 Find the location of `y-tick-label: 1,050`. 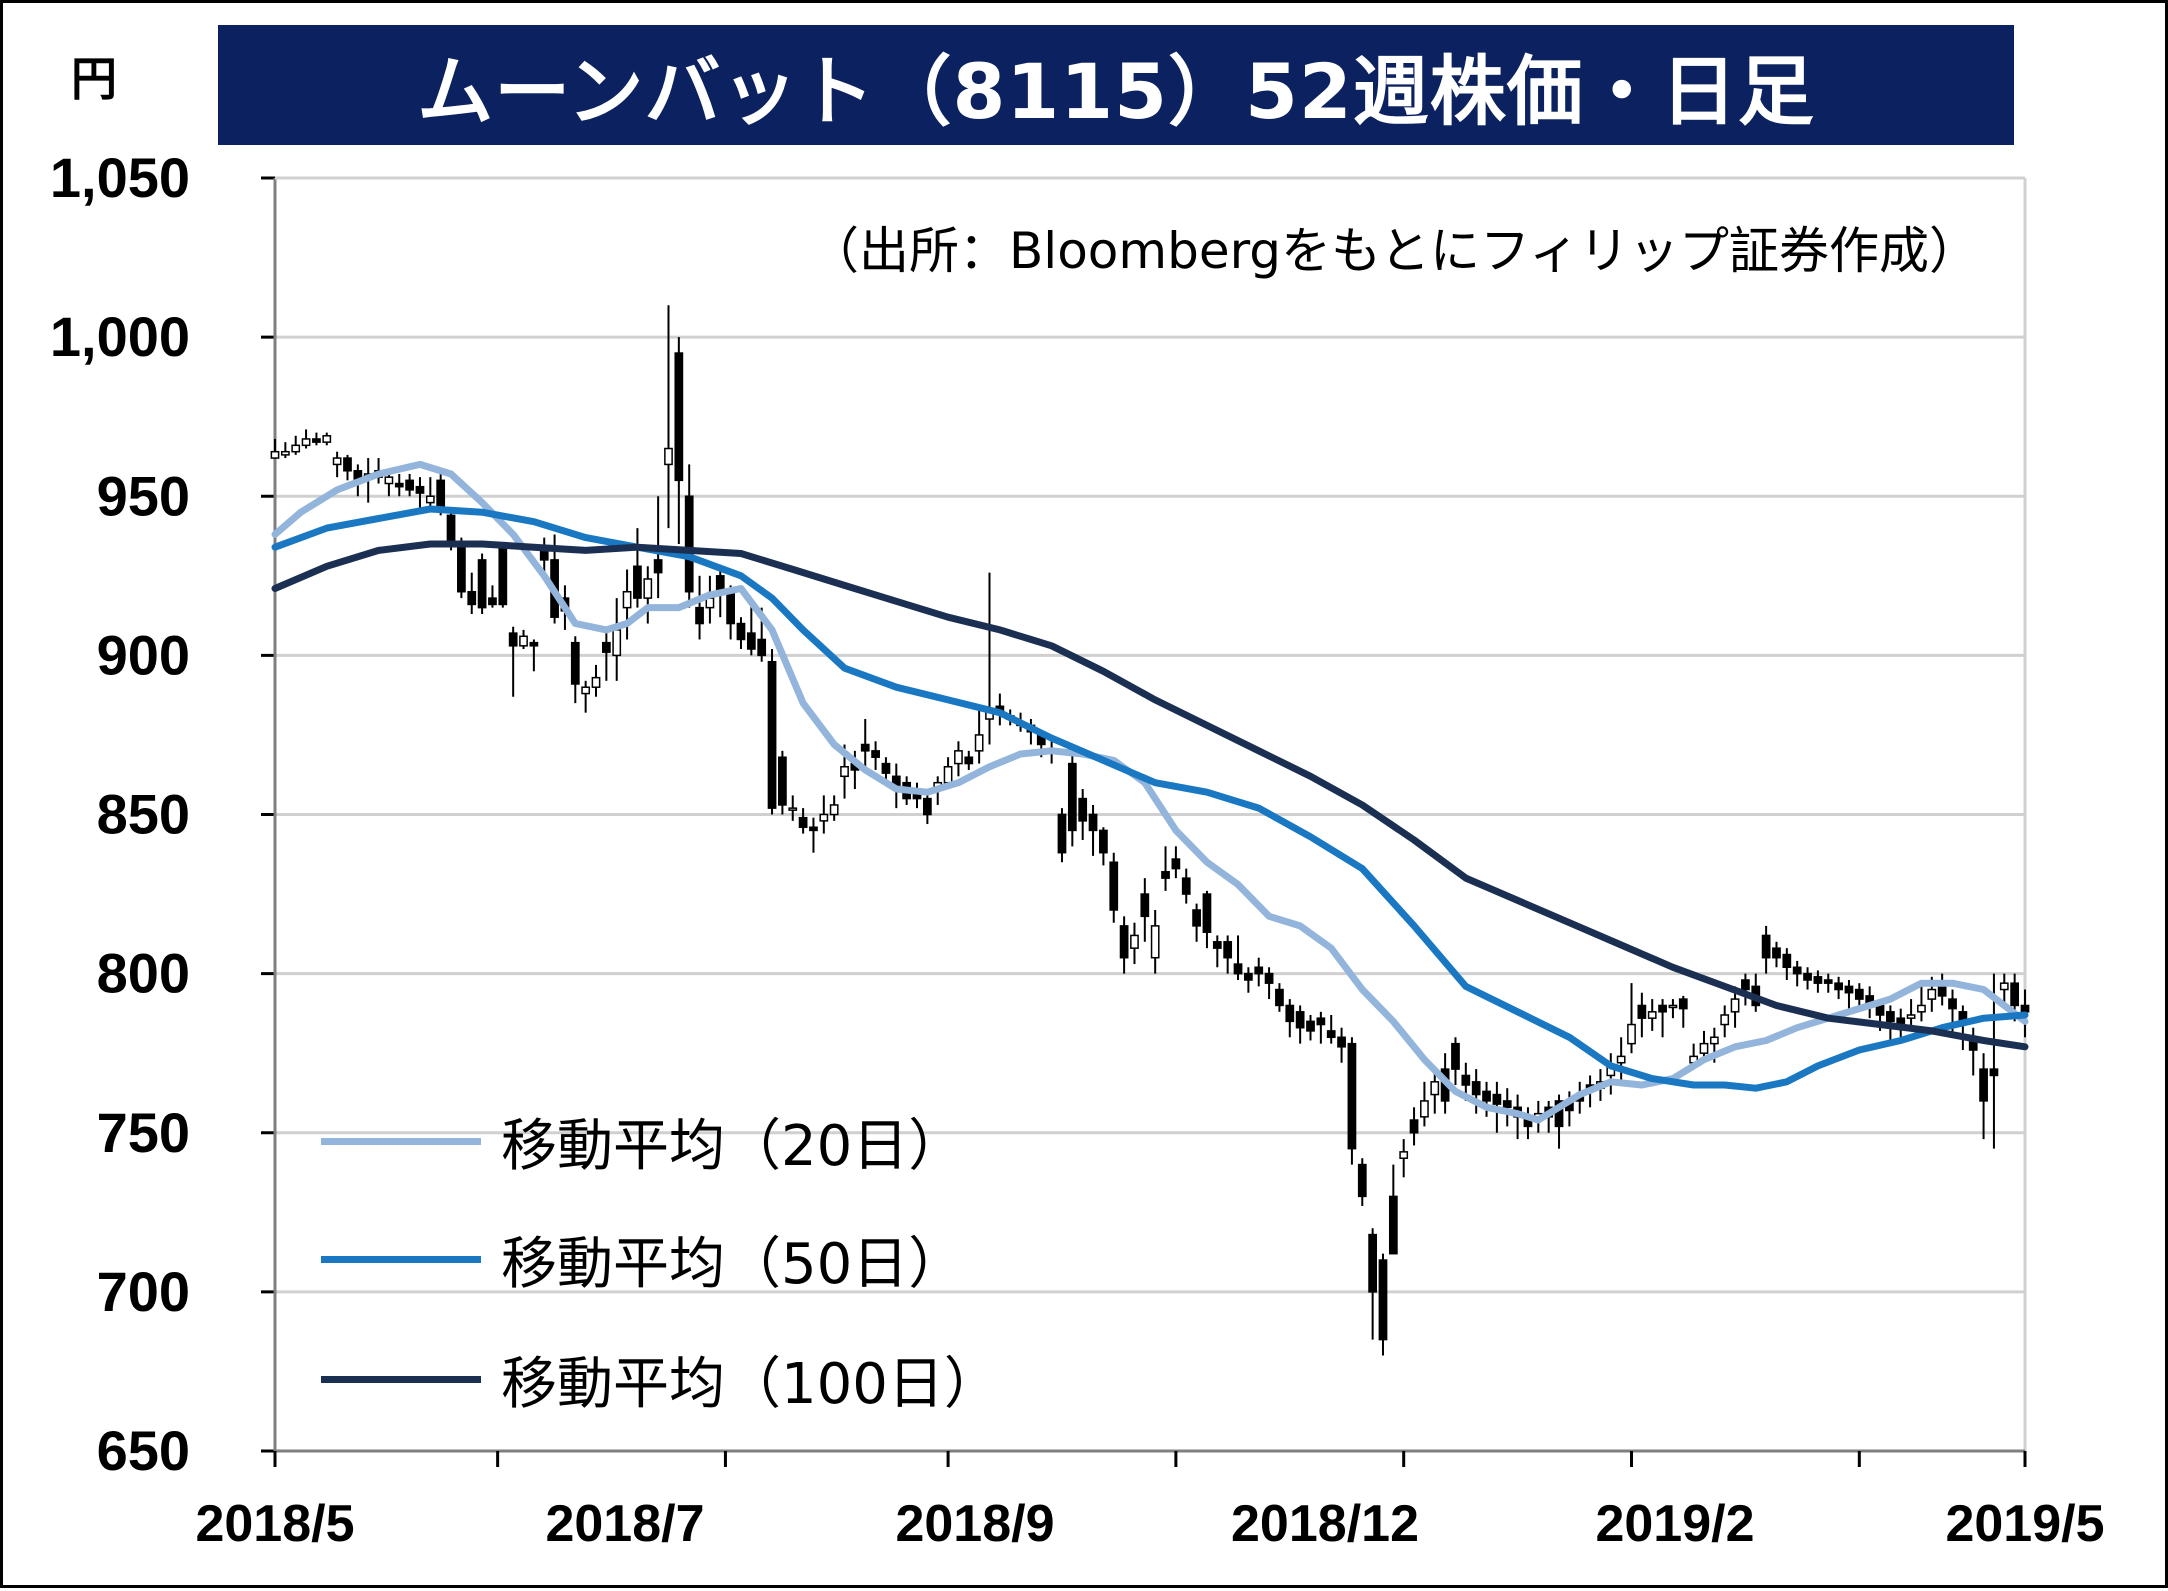

y-tick-label: 1,050 is located at coordinates (120, 177).